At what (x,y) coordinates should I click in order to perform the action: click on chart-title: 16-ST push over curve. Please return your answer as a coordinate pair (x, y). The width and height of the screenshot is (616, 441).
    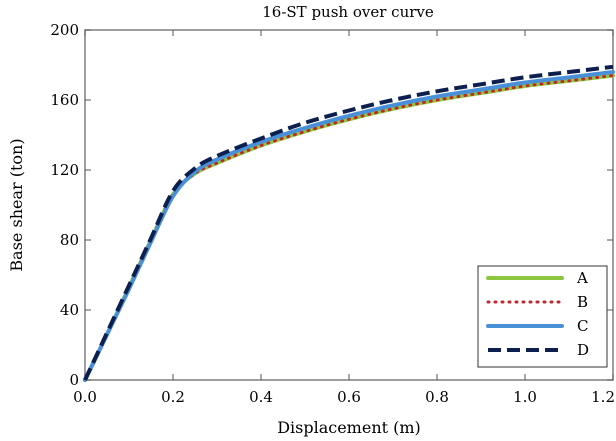
    Looking at the image, I should click on (348, 12).